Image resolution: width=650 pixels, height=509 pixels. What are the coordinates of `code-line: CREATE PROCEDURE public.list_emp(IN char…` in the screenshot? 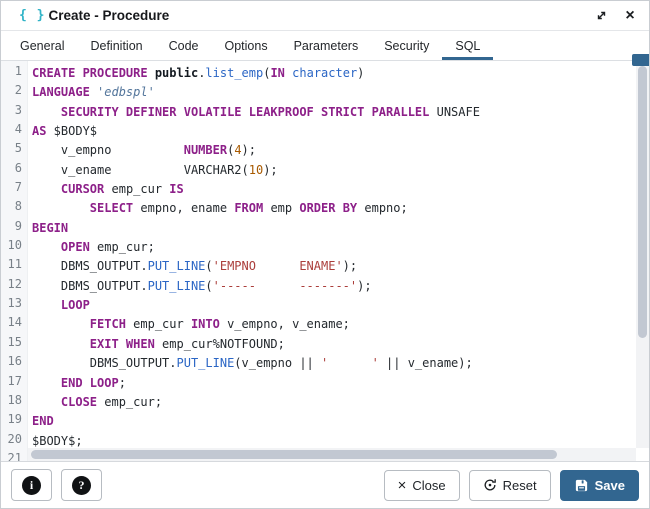 It's located at (198, 73).